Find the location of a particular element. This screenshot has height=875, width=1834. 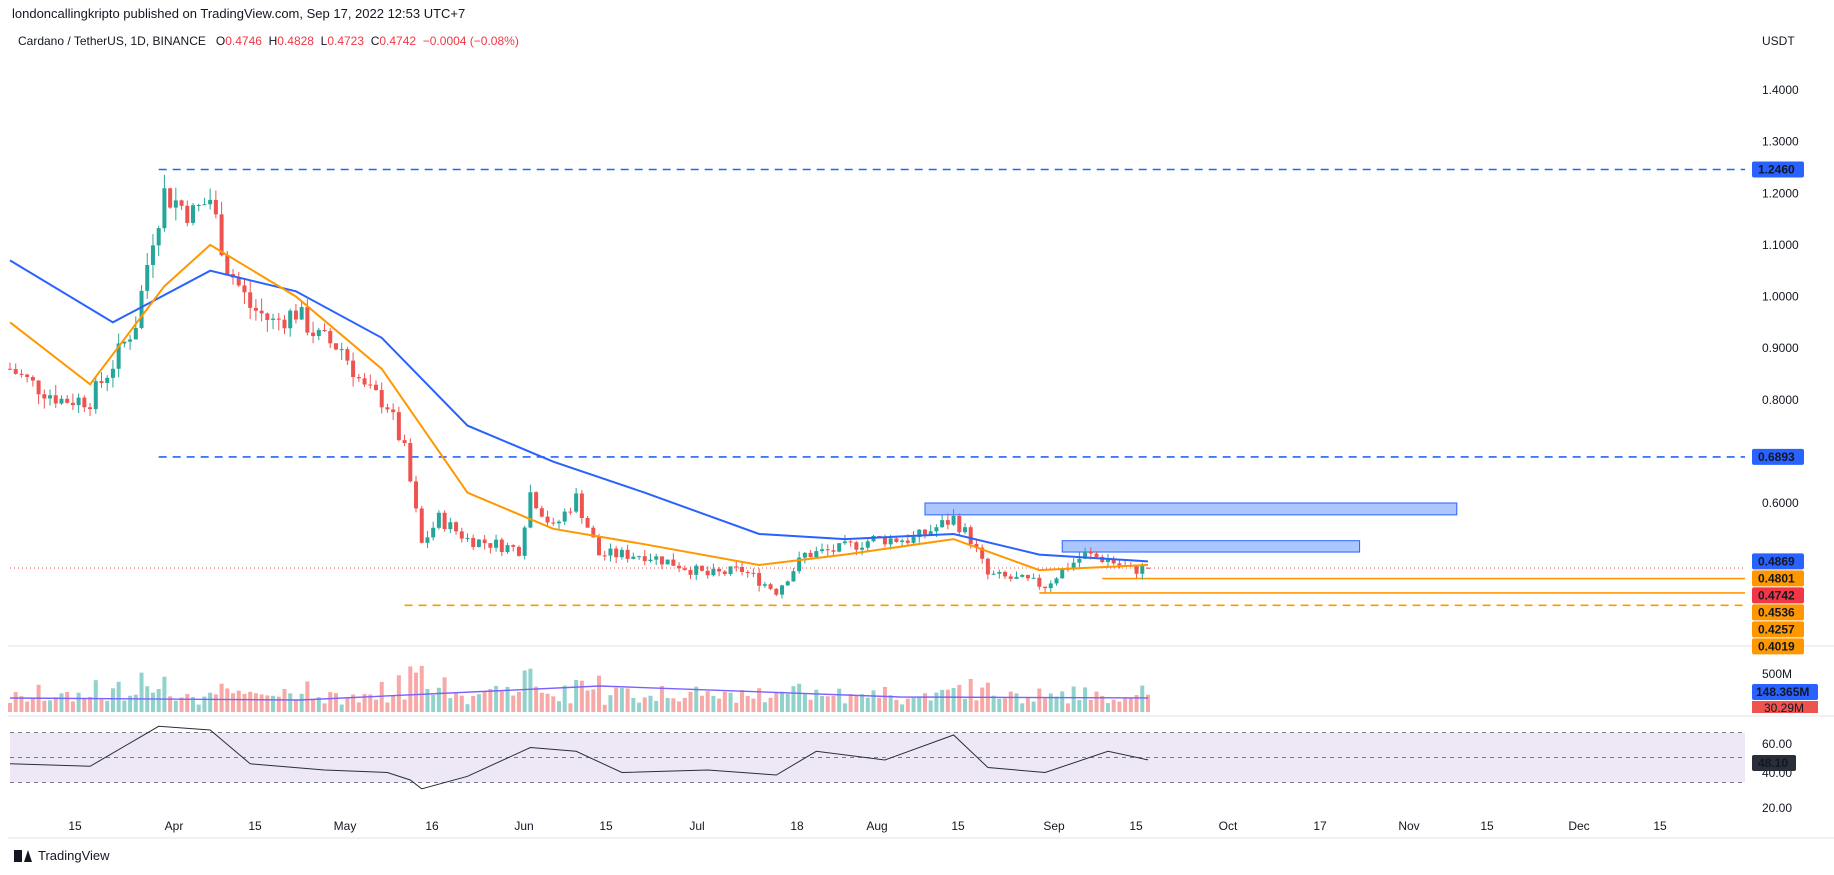

rsi-line is located at coordinates (579, 757).